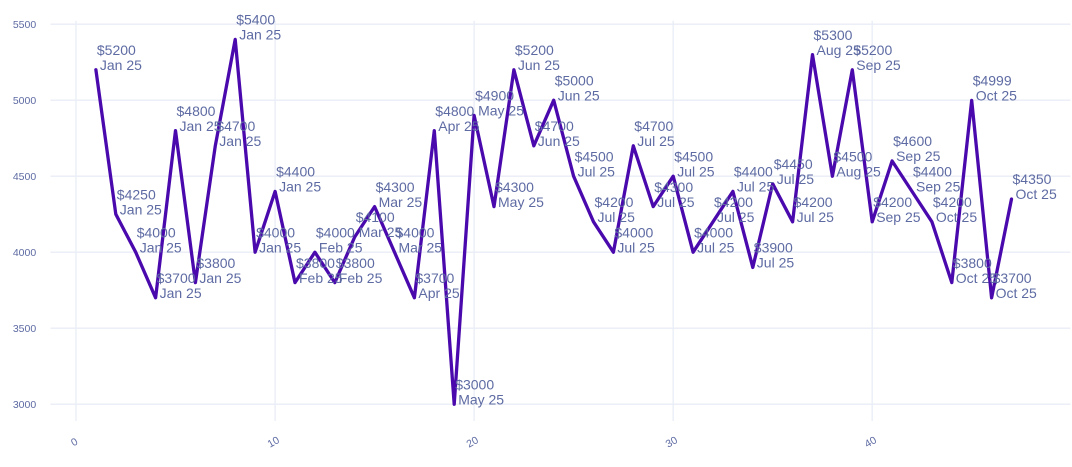  What do you see at coordinates (25, 405) in the screenshot?
I see `svg-text: 3000` at bounding box center [25, 405].